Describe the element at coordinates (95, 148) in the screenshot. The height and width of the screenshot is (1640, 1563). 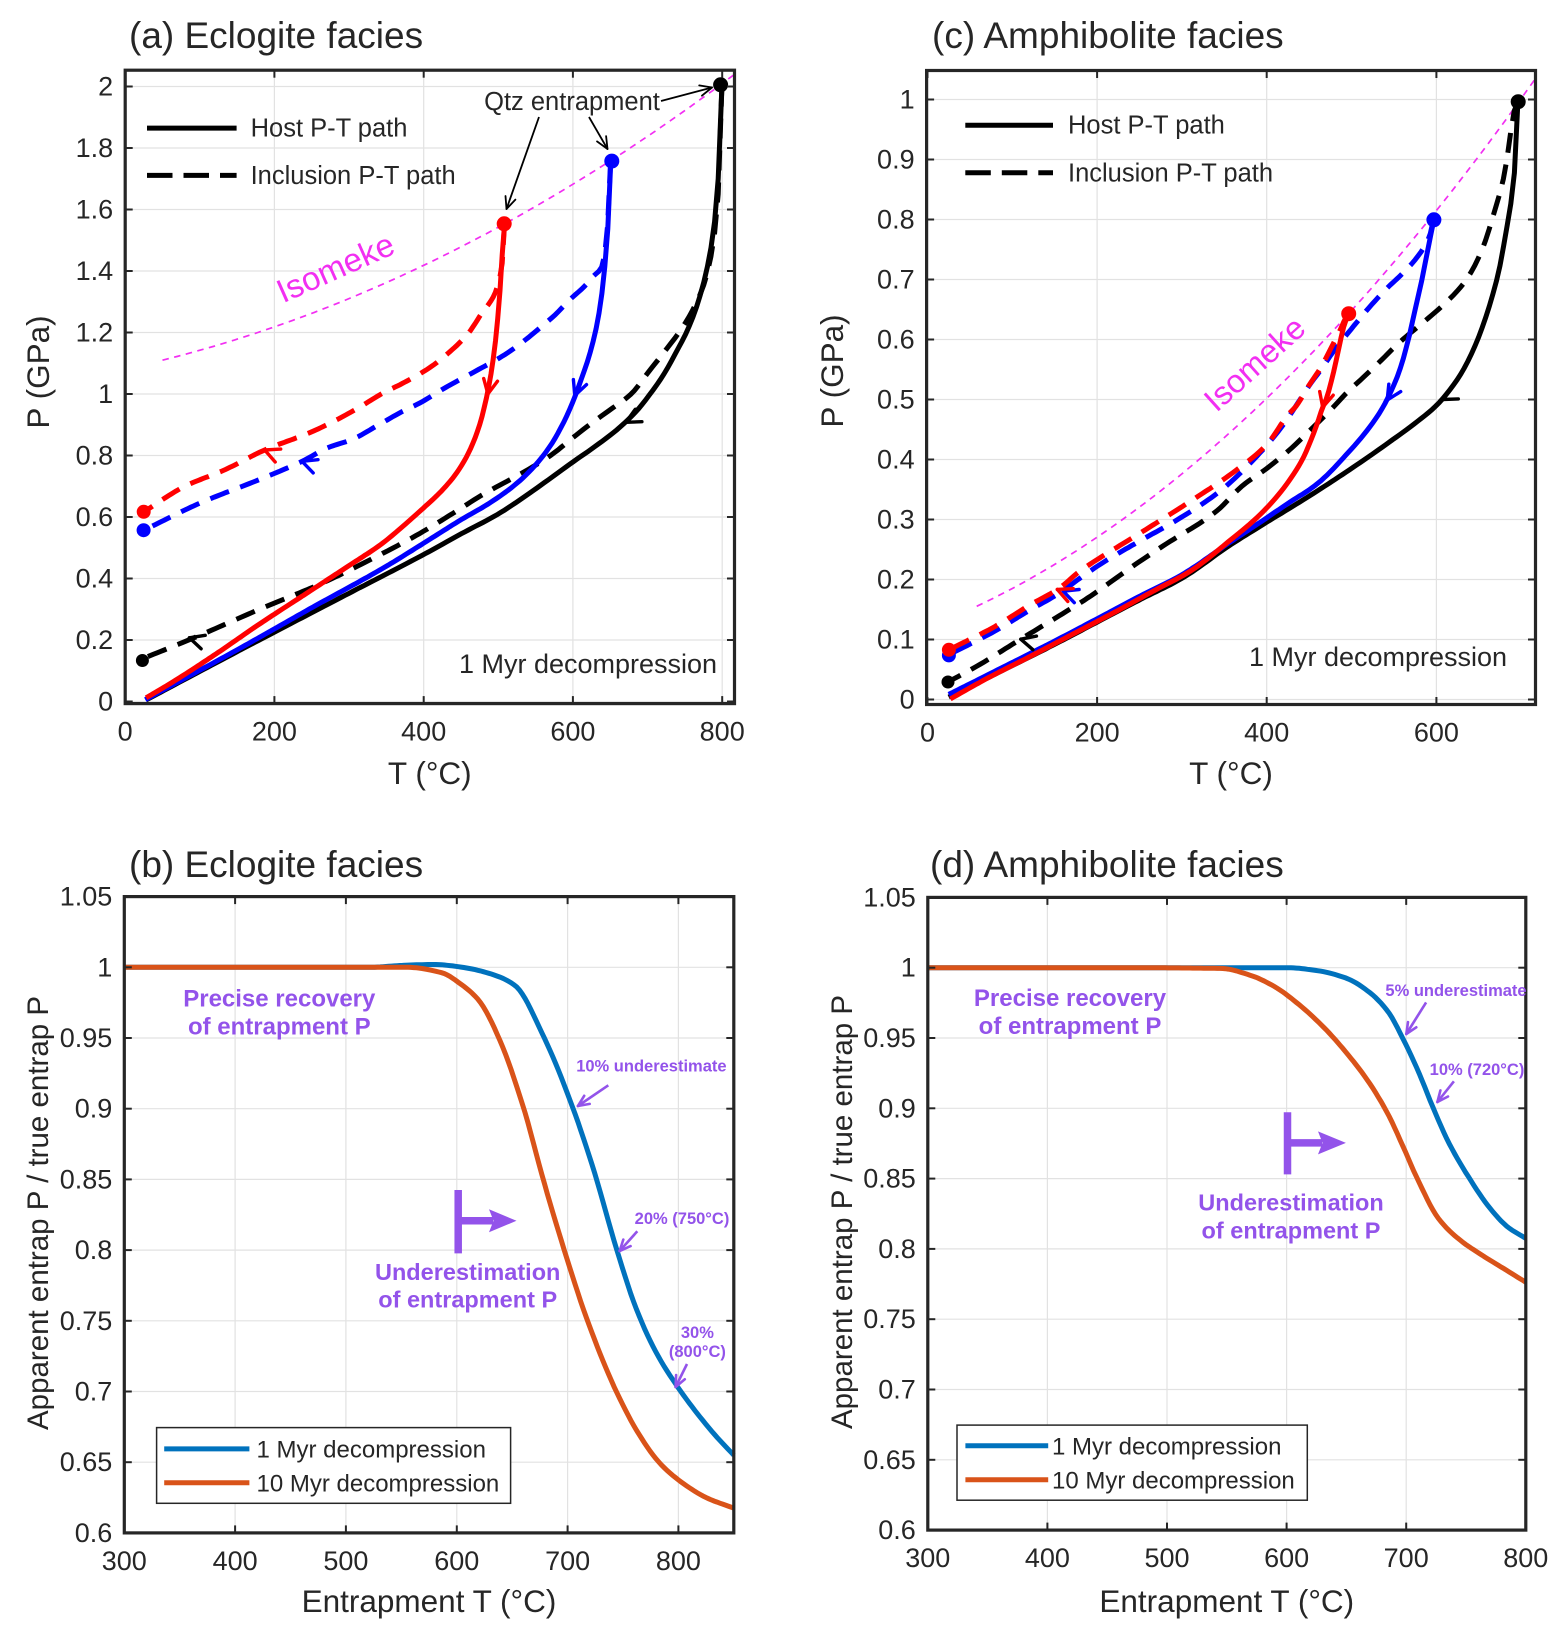
I see `svg-text: 1.8` at that location.